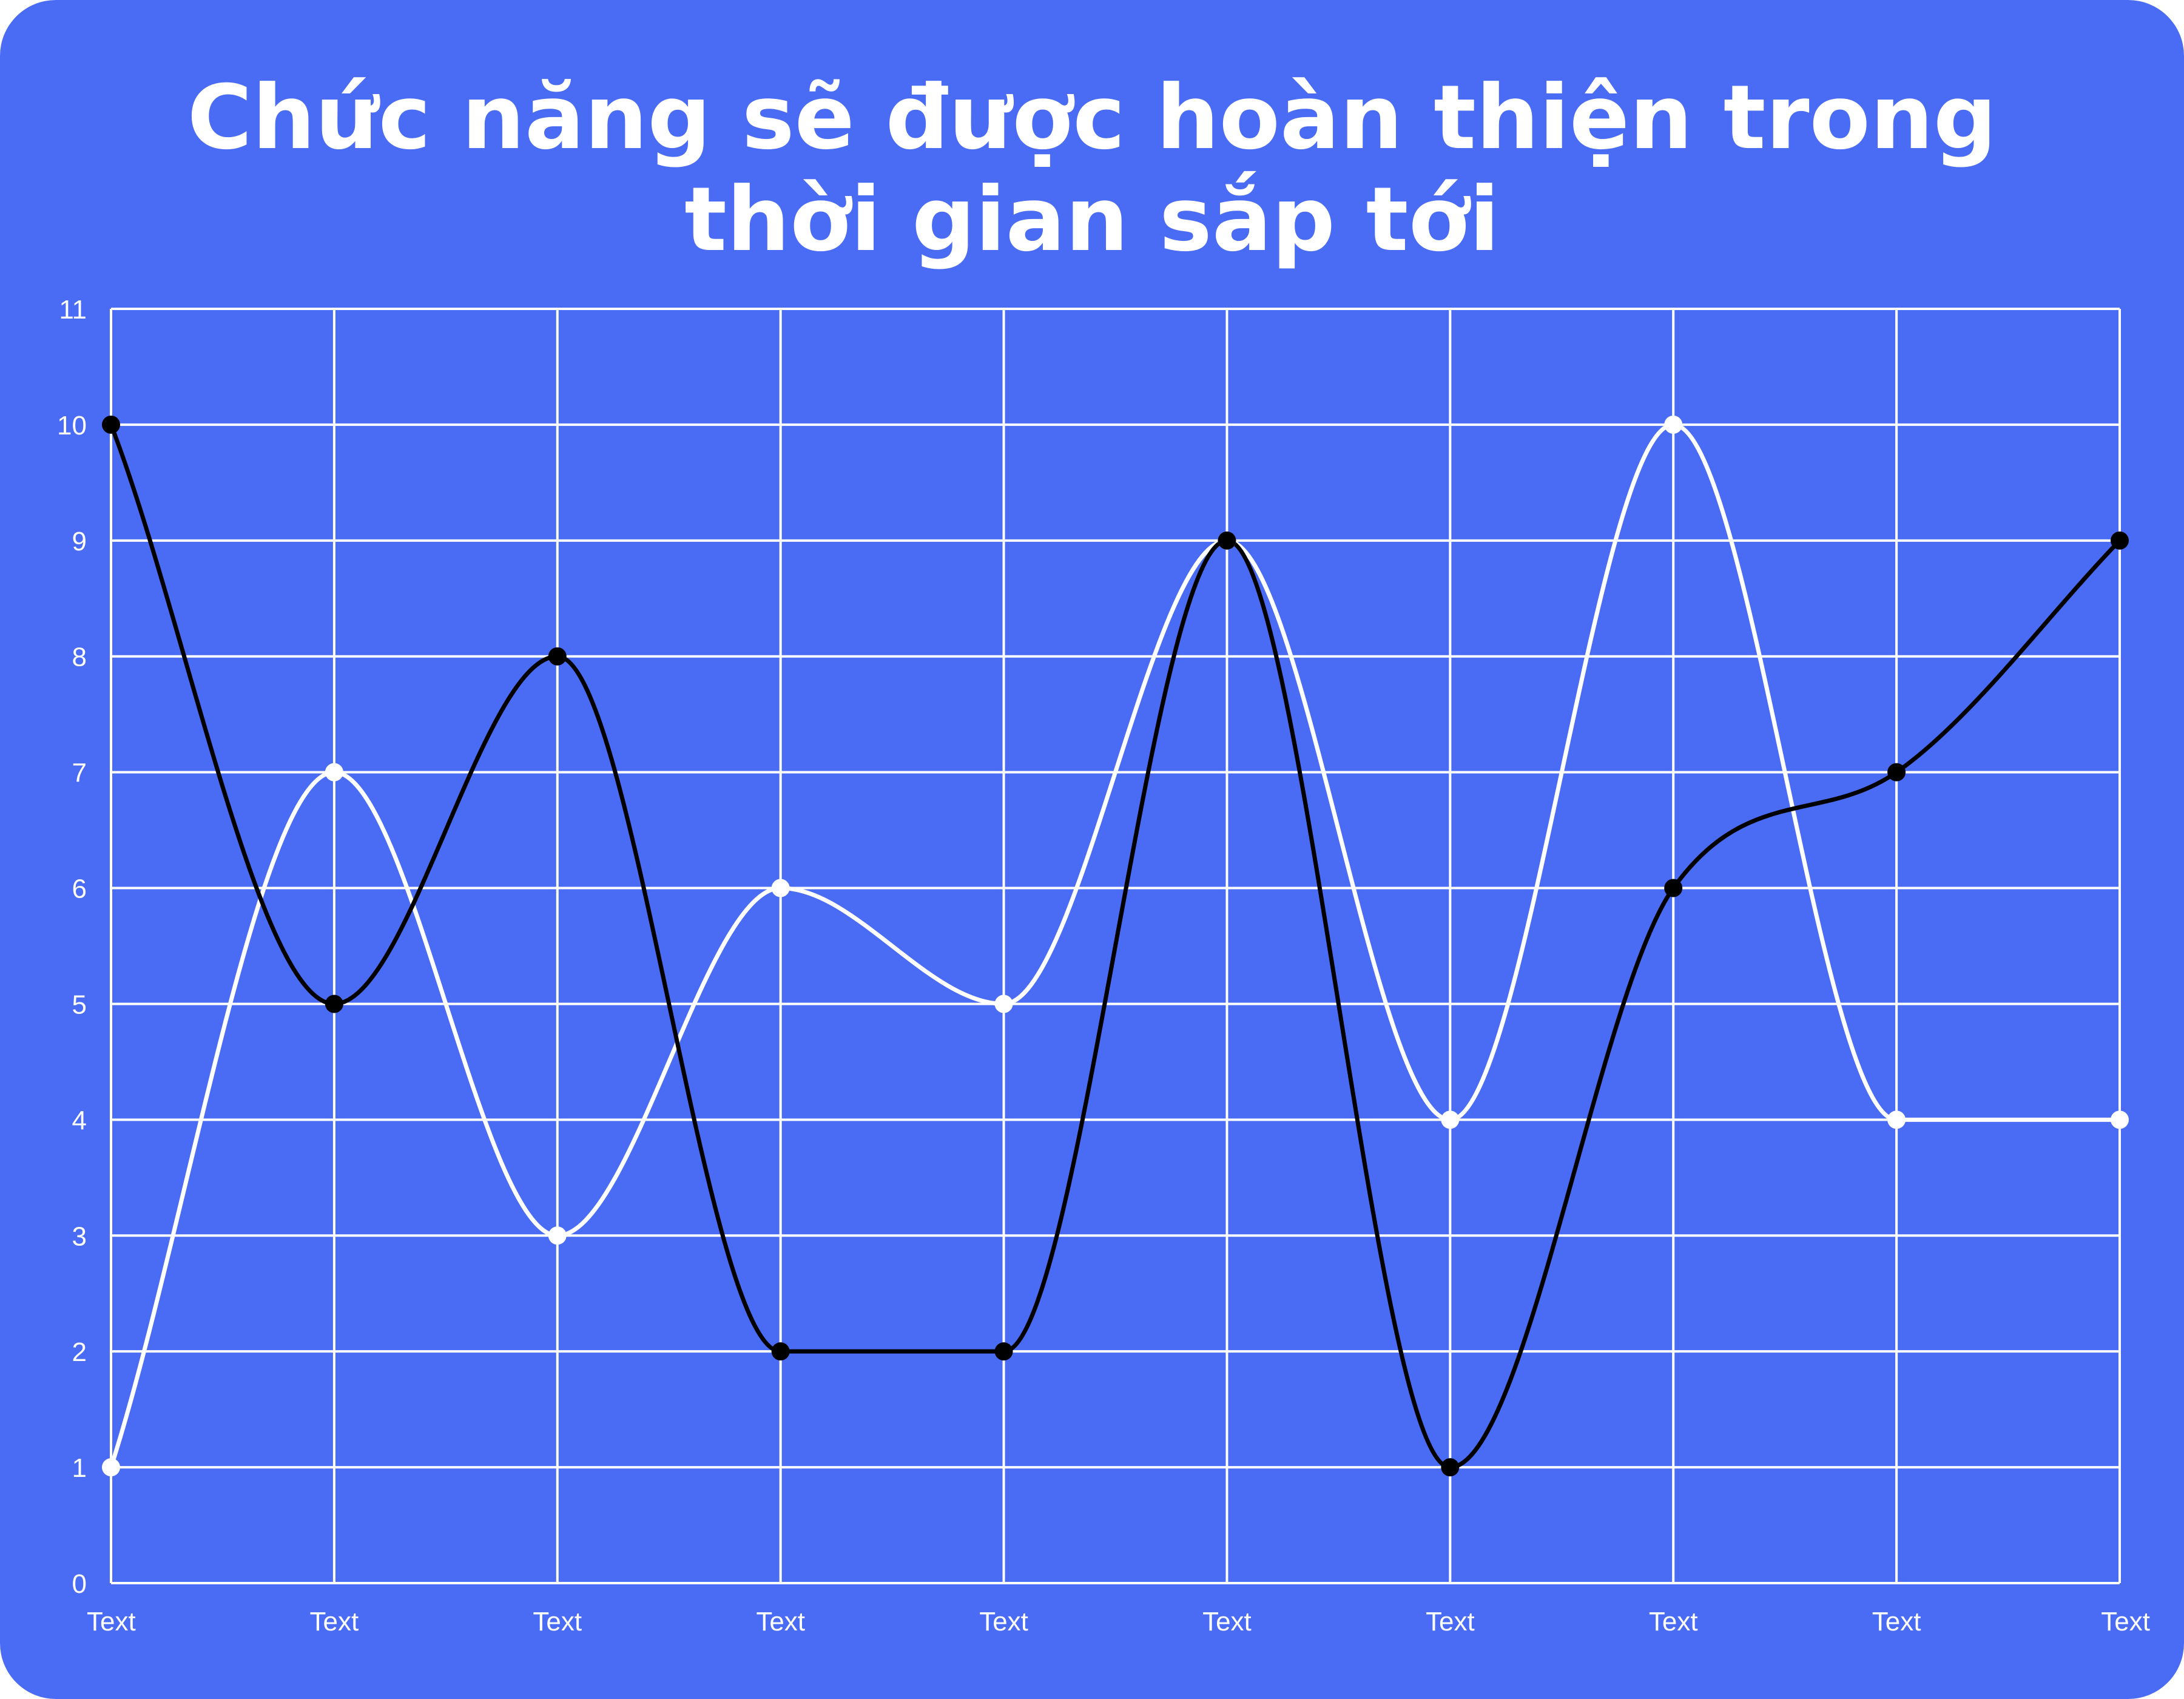 The width and height of the screenshot is (2184, 1699). What do you see at coordinates (79, 541) in the screenshot?
I see `y-tick-label: 9` at bounding box center [79, 541].